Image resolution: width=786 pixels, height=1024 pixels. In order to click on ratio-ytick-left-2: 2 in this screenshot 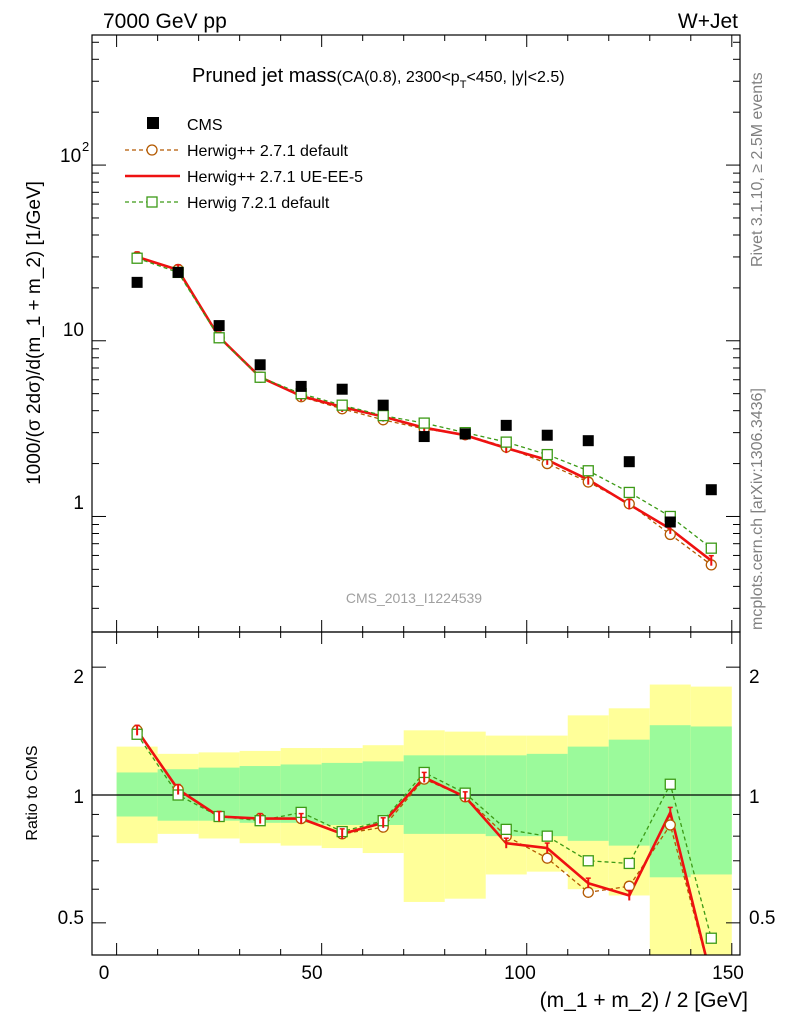, I will do `click(78, 677)`.